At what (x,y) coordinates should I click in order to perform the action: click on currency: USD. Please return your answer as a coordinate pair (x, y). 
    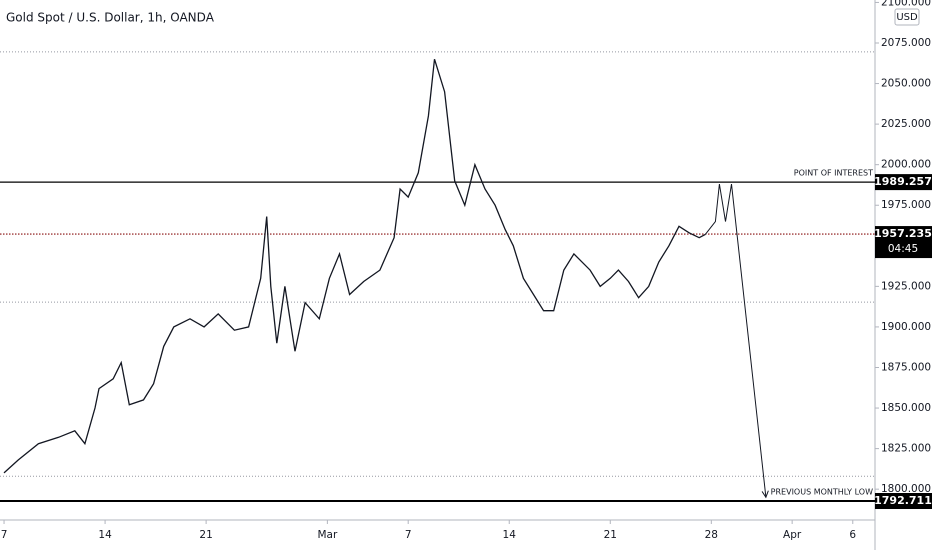
    Looking at the image, I should click on (907, 17).